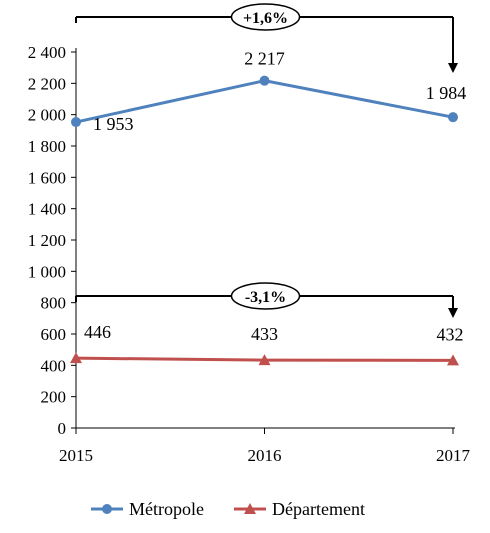 This screenshot has height=533, width=490. Describe the element at coordinates (453, 455) in the screenshot. I see `x-tick-label: 2017` at that location.